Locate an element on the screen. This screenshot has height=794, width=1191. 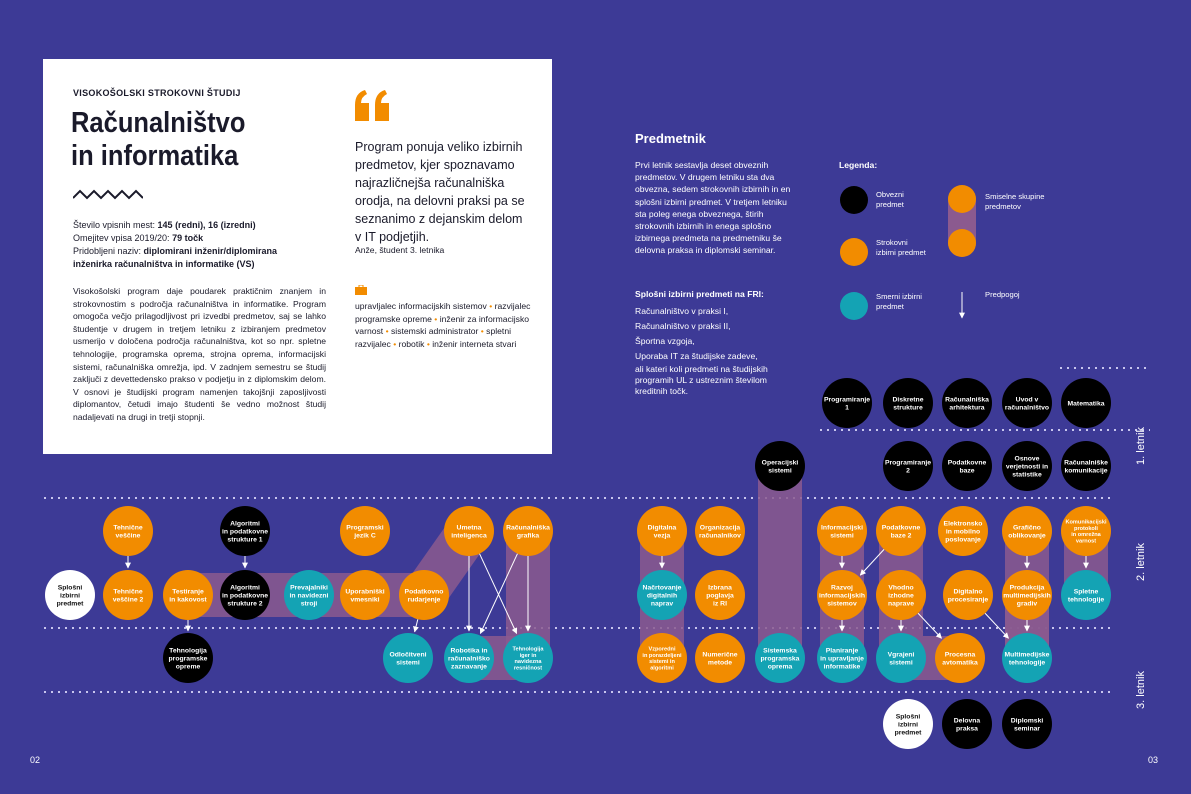
legend-skupine-label: Smiselne skupine predmetov is located at coordinates (1015, 201).